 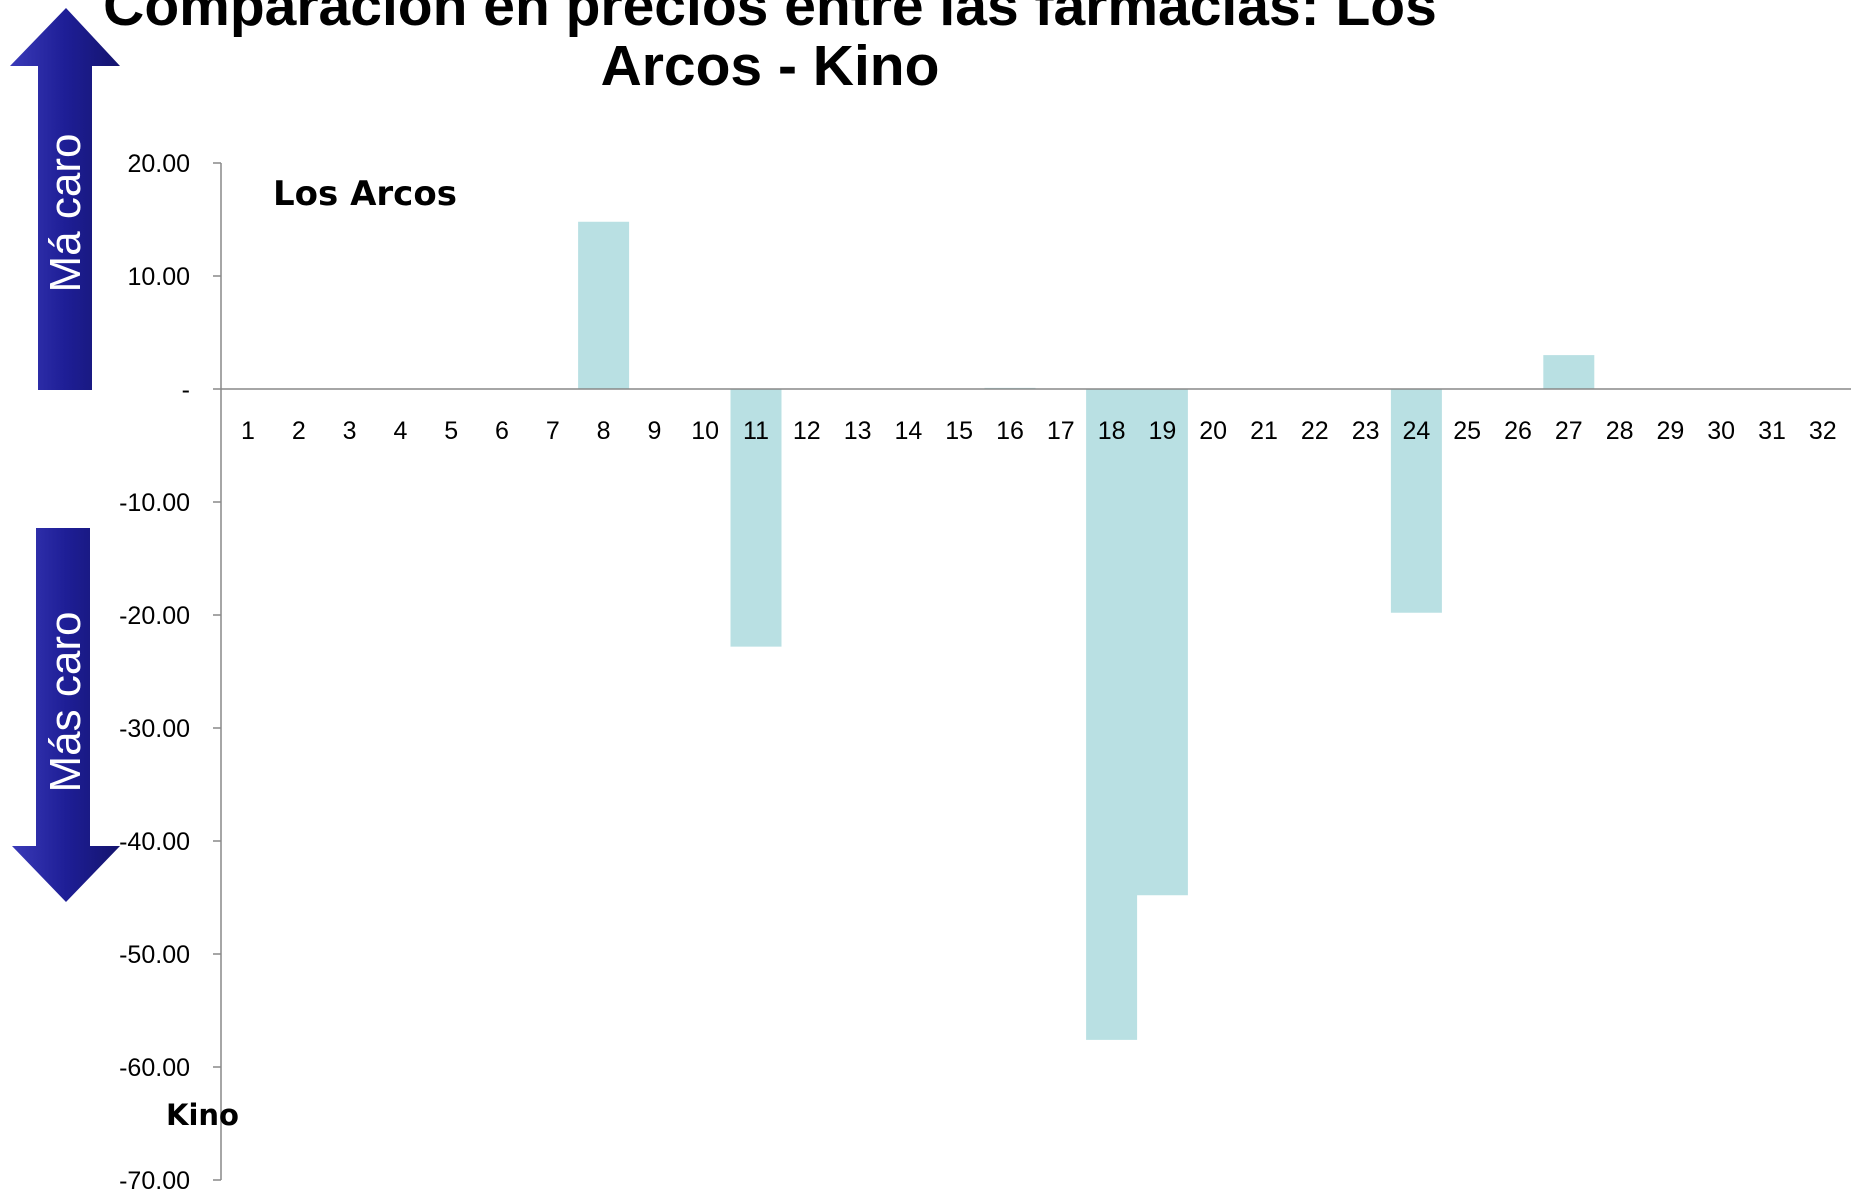 What do you see at coordinates (756, 431) in the screenshot?
I see `x-tick-label: 11` at bounding box center [756, 431].